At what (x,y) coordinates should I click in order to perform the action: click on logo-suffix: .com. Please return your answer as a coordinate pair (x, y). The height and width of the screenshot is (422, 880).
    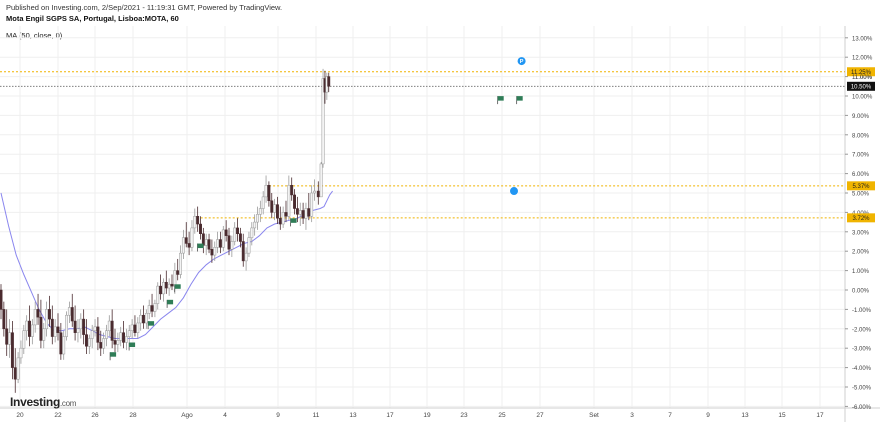
    Looking at the image, I should click on (68, 403).